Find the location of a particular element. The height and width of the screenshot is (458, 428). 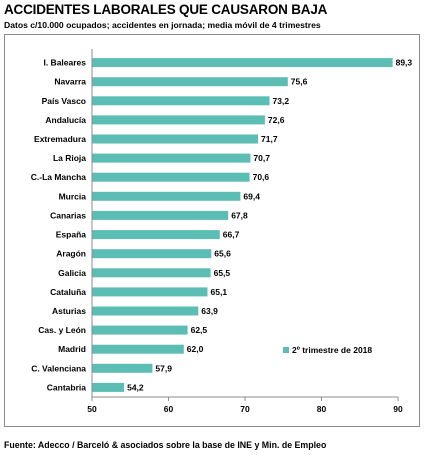

category-label: C.-La Mancha is located at coordinates (59, 177).